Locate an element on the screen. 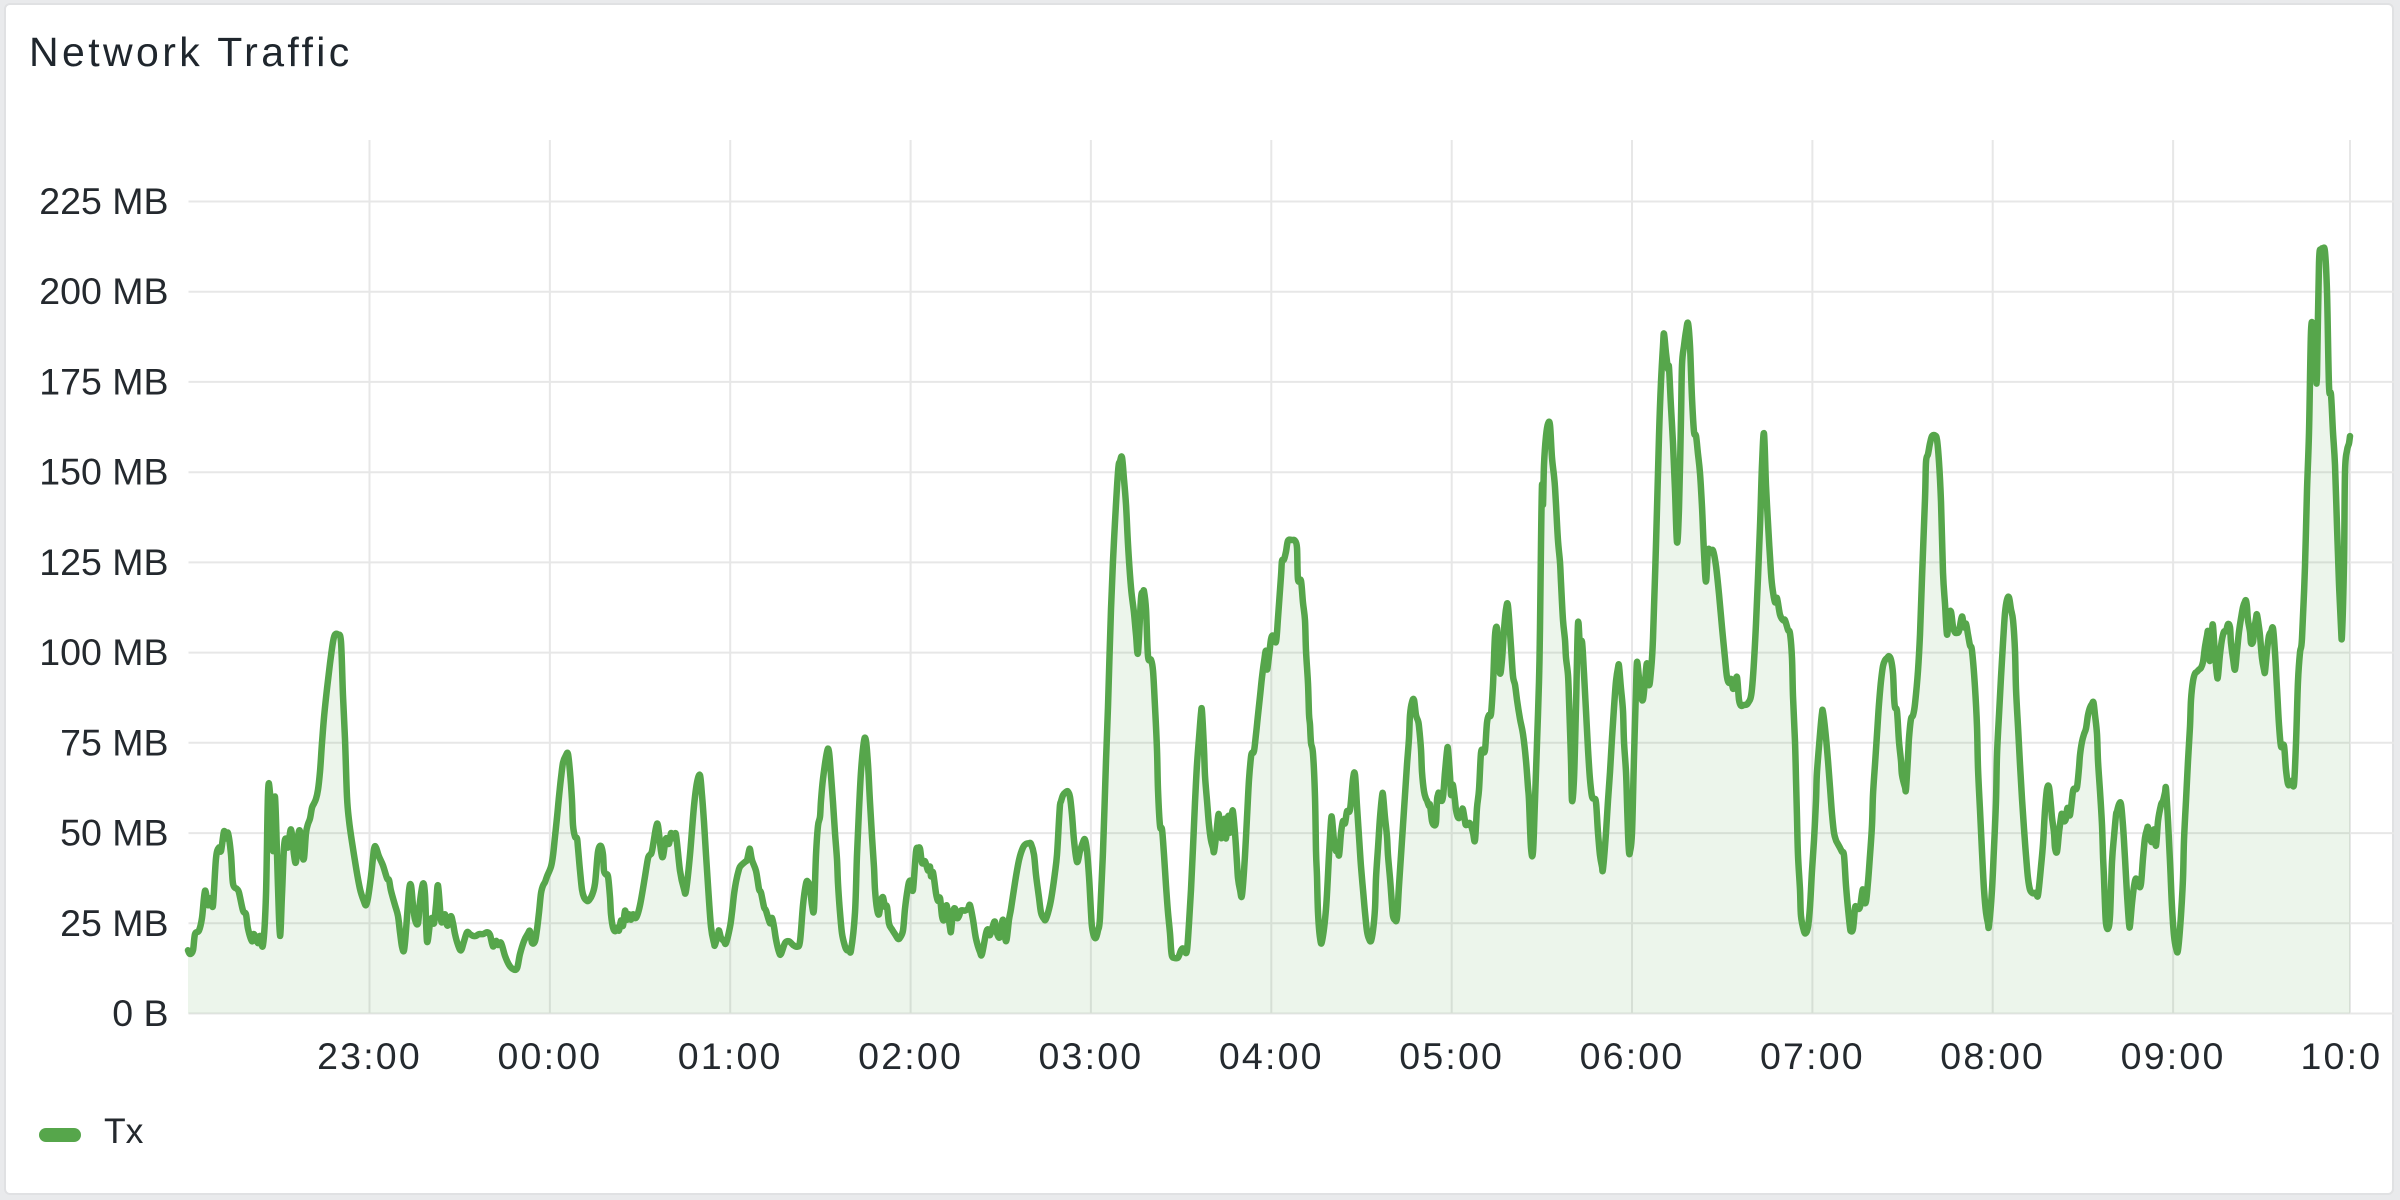 The height and width of the screenshot is (1200, 2400). svg-text: Tx is located at coordinates (124, 1131).